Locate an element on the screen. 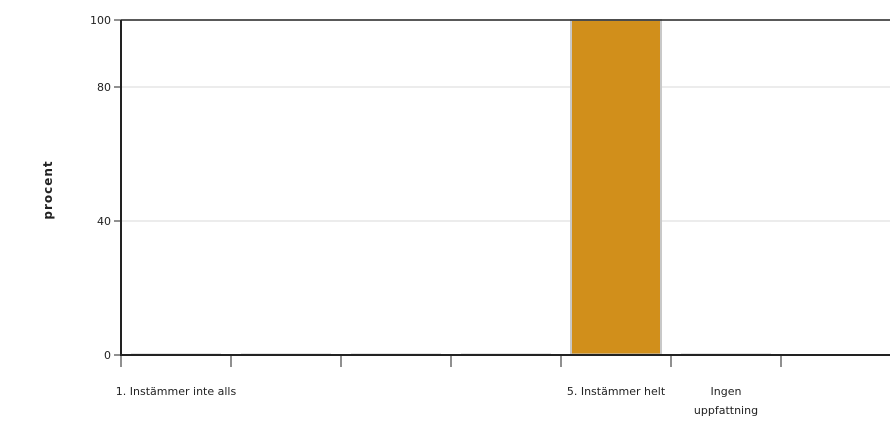  y-tick-label: 0 is located at coordinates (107, 355).